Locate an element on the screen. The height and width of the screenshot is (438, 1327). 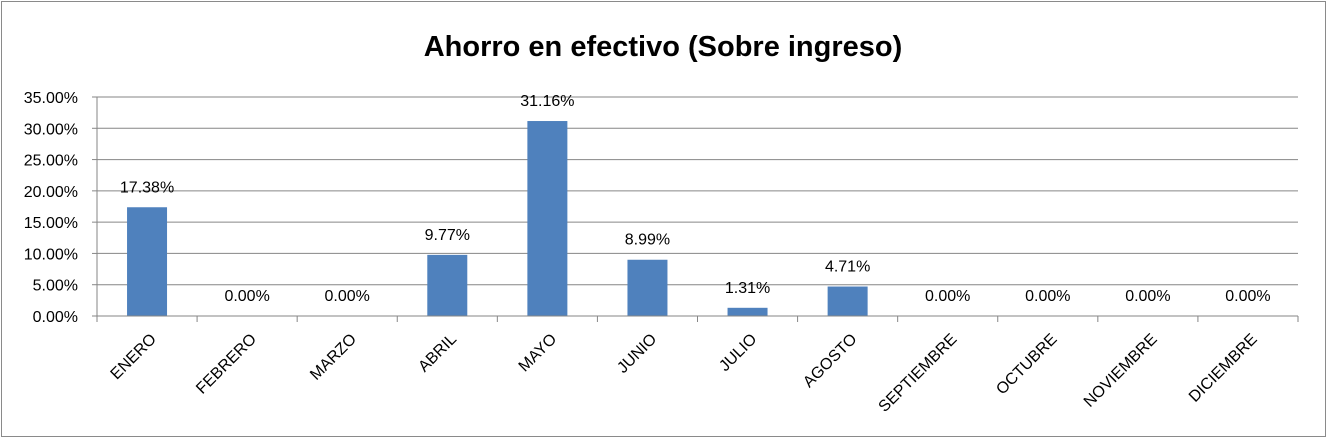
x-tick-label: NOVIEMBRE is located at coordinates (1121, 371).